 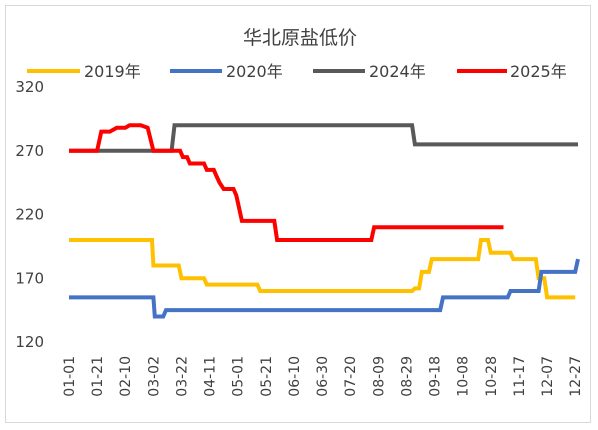 I want to click on y-tick-label: 220, so click(x=29, y=215).